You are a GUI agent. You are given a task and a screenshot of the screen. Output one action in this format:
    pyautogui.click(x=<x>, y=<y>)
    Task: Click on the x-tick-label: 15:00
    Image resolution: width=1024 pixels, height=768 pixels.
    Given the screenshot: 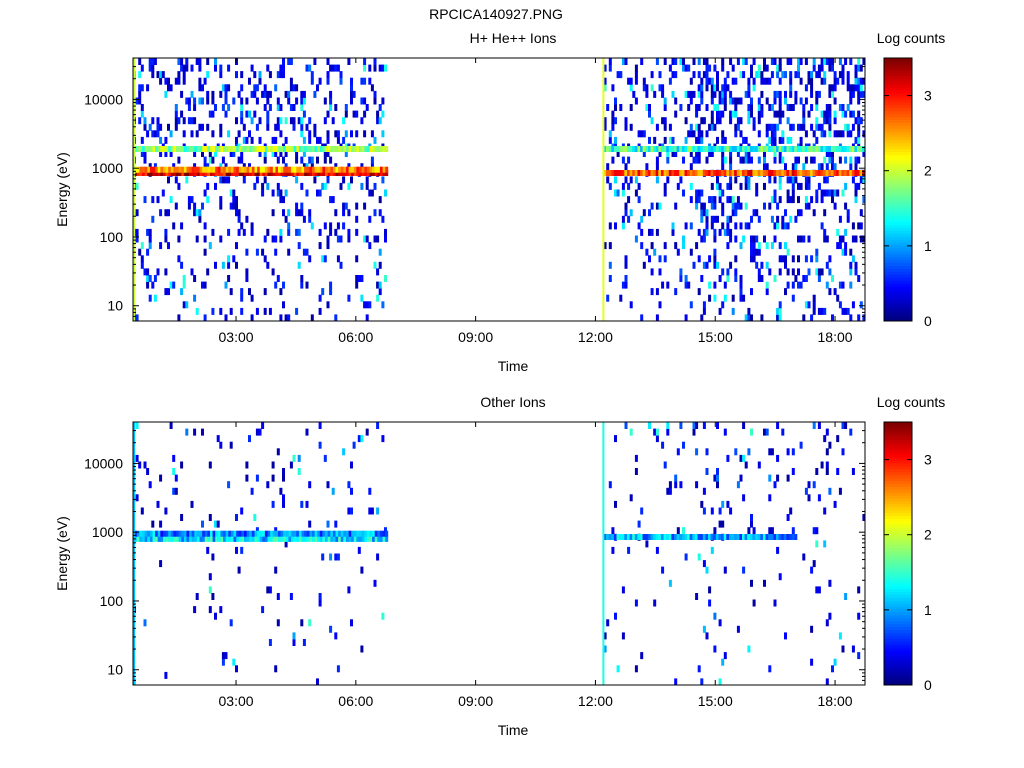 What is the action you would take?
    pyautogui.click(x=715, y=701)
    